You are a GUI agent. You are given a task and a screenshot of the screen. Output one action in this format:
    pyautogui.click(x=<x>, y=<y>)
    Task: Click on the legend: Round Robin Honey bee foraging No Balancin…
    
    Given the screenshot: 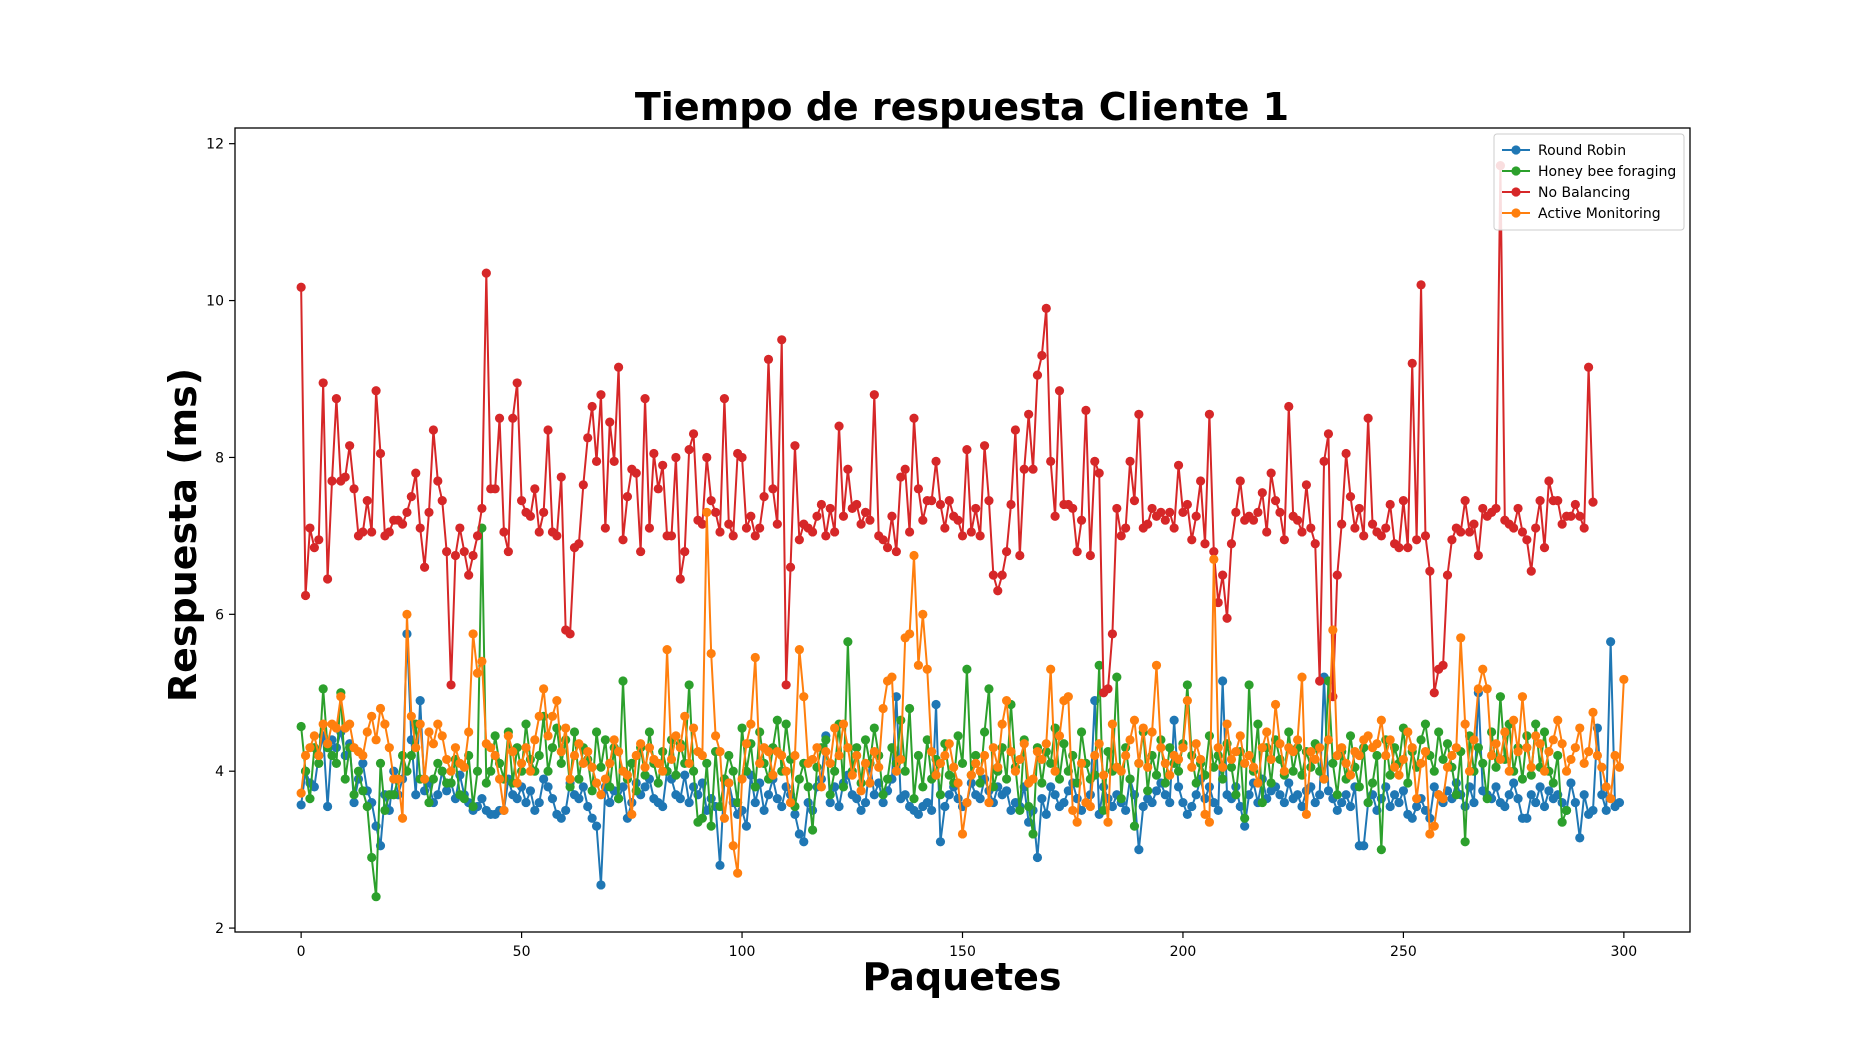 What is the action you would take?
    pyautogui.click(x=1589, y=182)
    